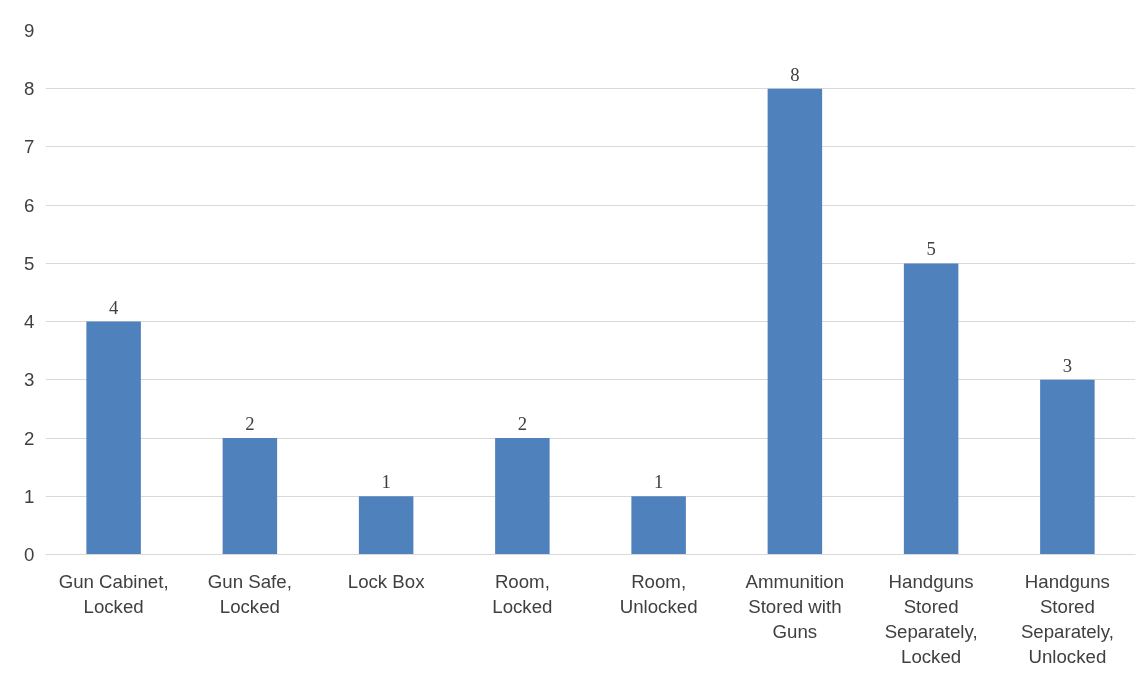 Image resolution: width=1145 pixels, height=675 pixels. What do you see at coordinates (29, 147) in the screenshot?
I see `y-tick-label: 7` at bounding box center [29, 147].